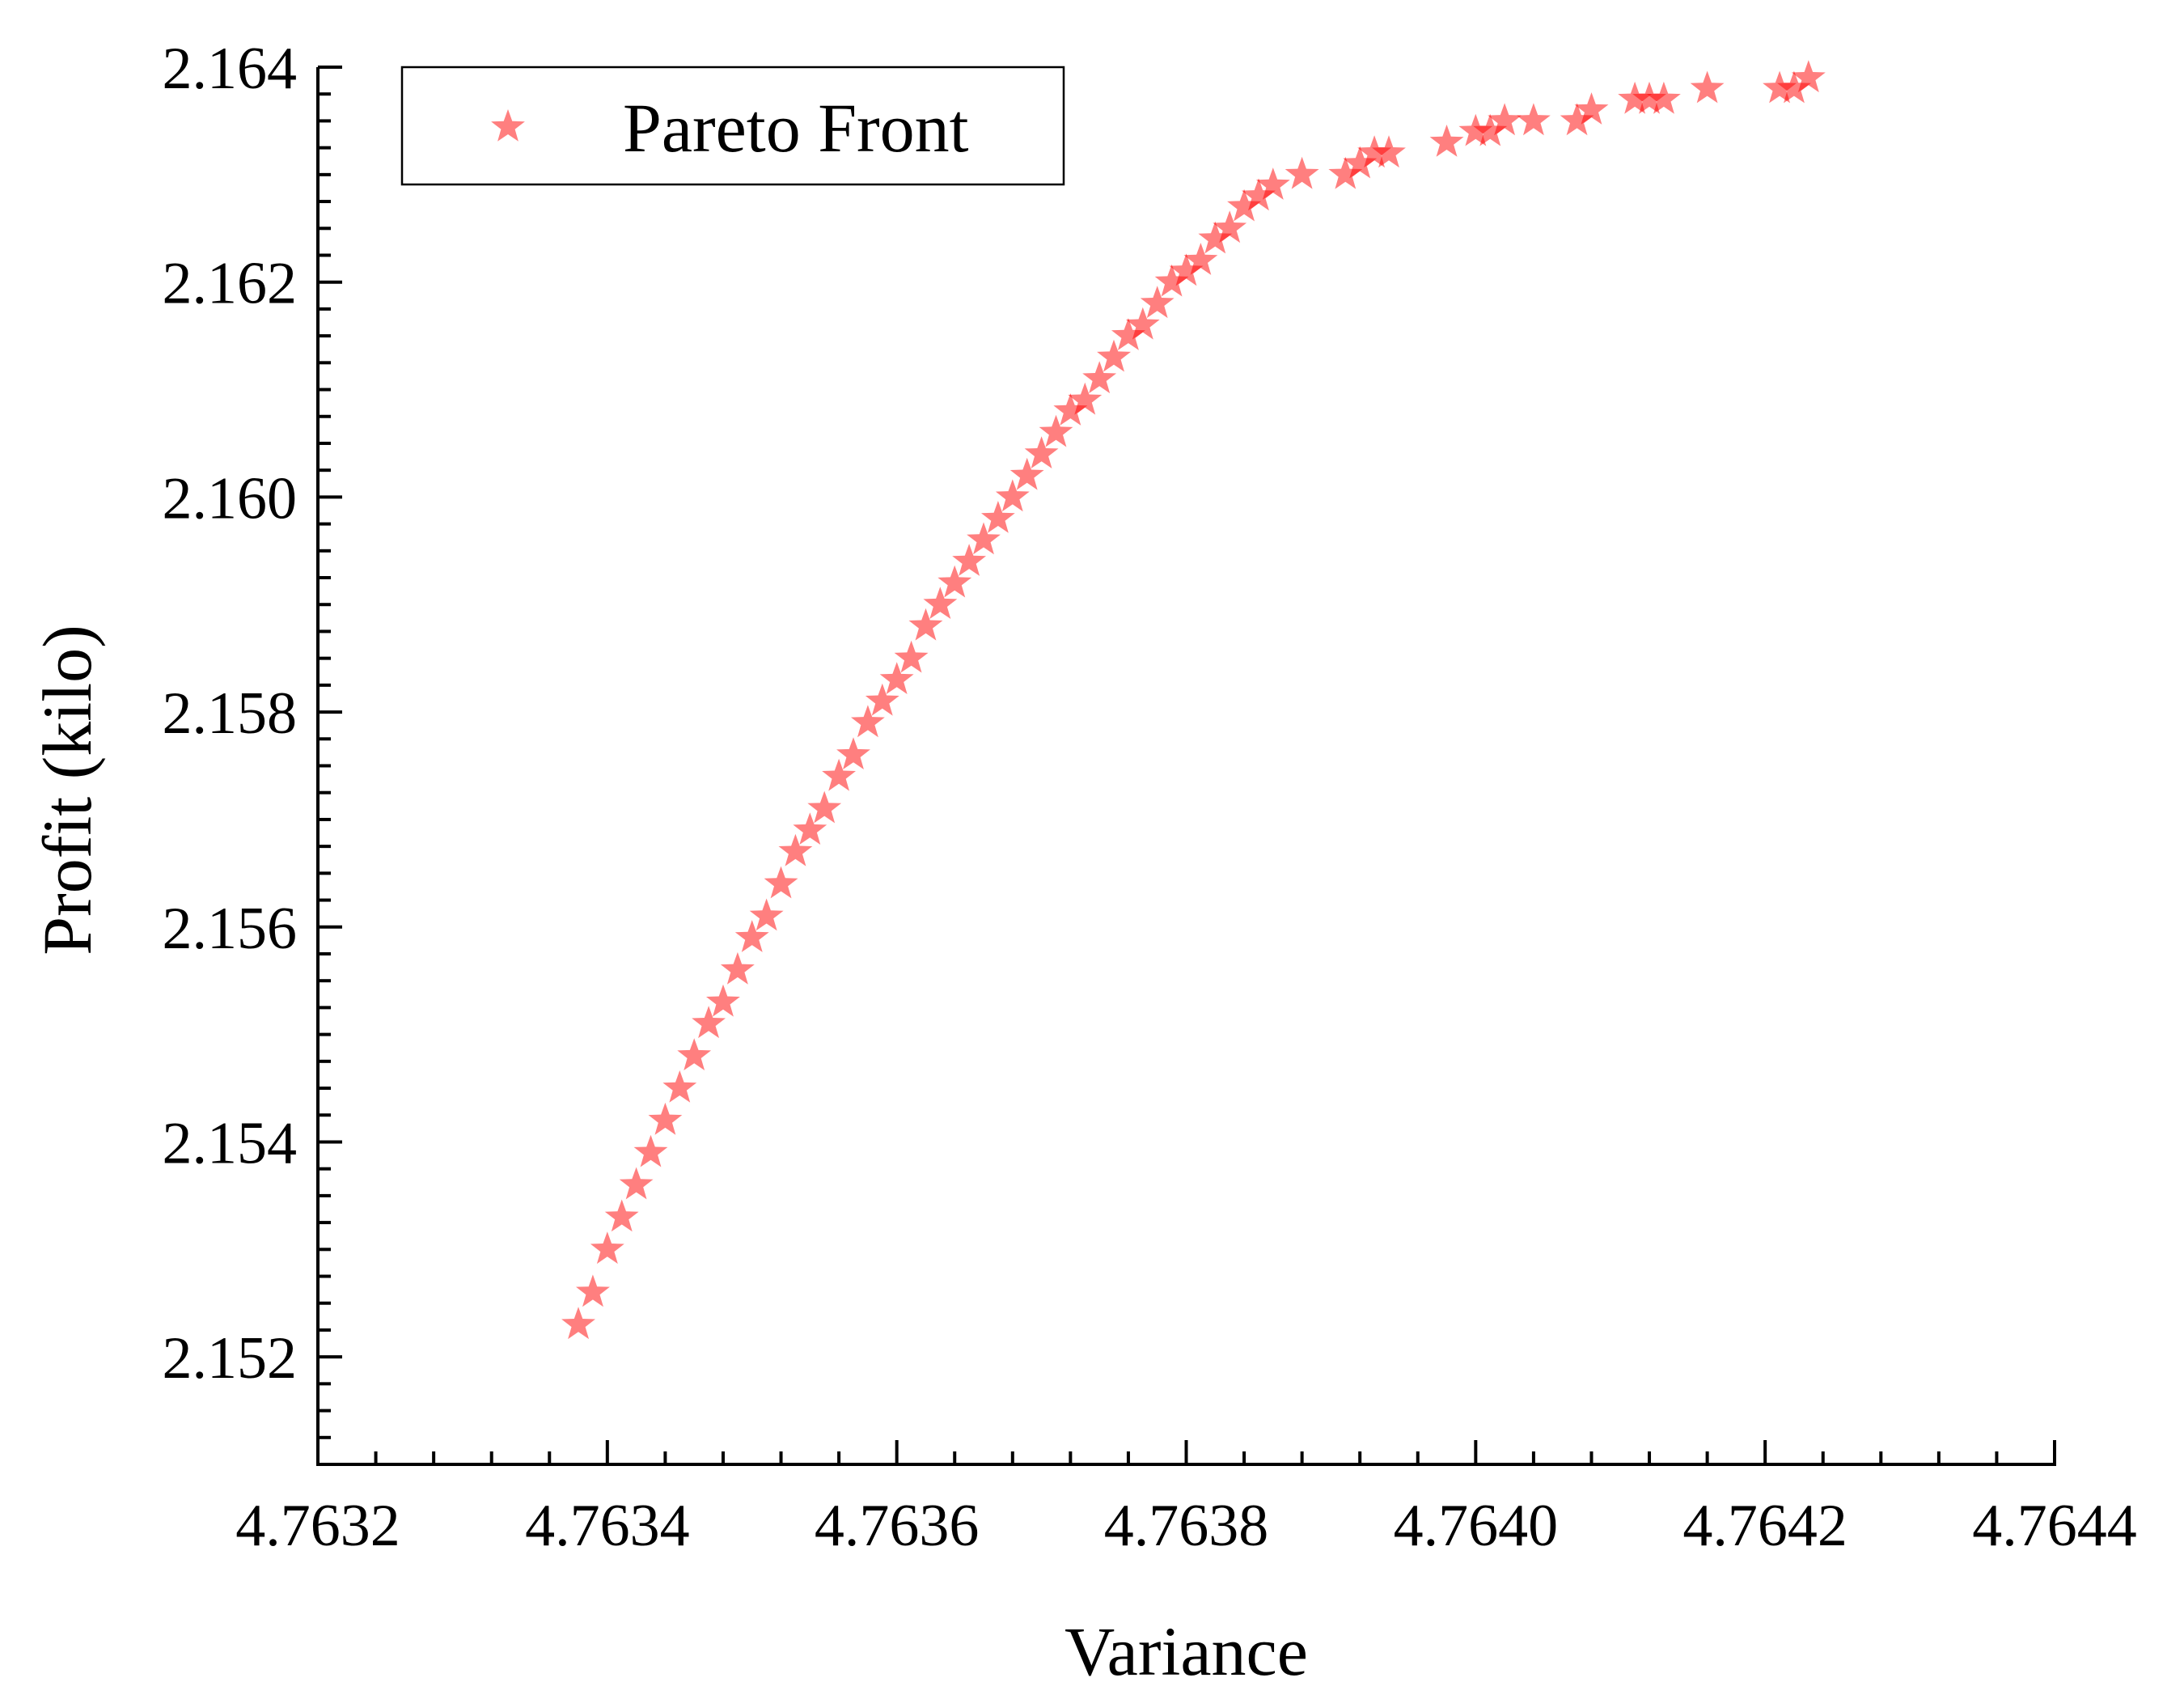 The width and height of the screenshot is (2184, 1699). Describe the element at coordinates (897, 1526) in the screenshot. I see `x-tick-label: 4.7636` at that location.